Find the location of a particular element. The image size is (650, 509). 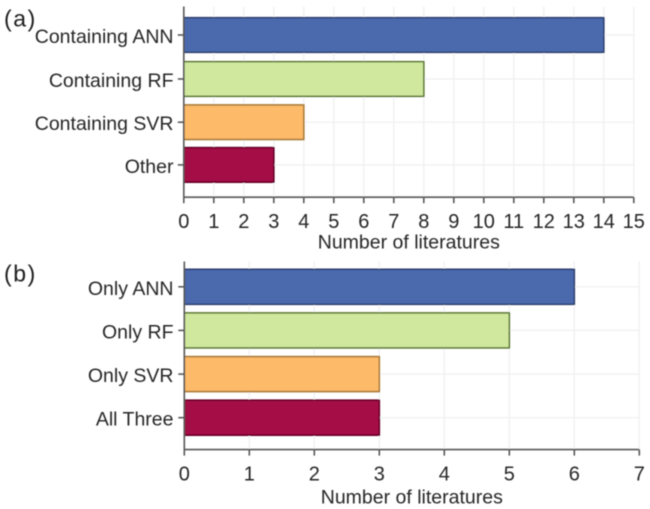

svg-text: Other is located at coordinates (149, 167).